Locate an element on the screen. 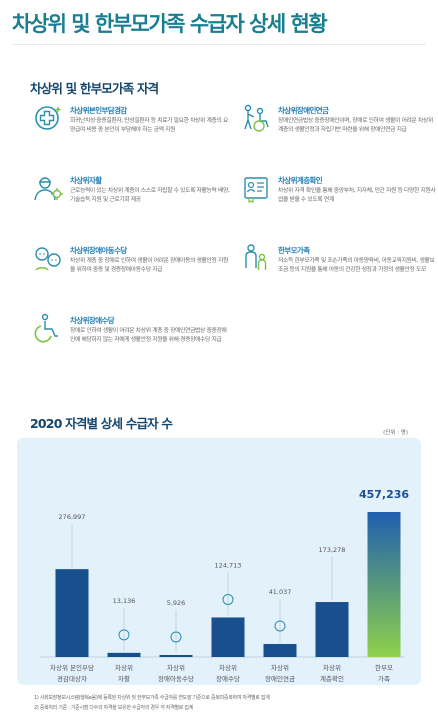 Image resolution: width=438 pixels, height=721 pixels. qual-item-name: 차상위장애수당 is located at coordinates (92, 320).